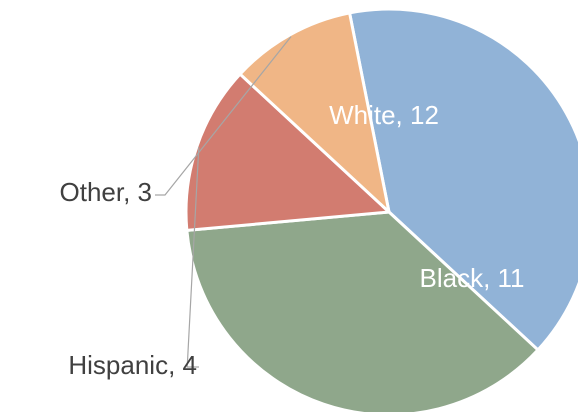 The width and height of the screenshot is (578, 412). What do you see at coordinates (106, 192) in the screenshot?
I see `data-label-other: Other, 3` at bounding box center [106, 192].